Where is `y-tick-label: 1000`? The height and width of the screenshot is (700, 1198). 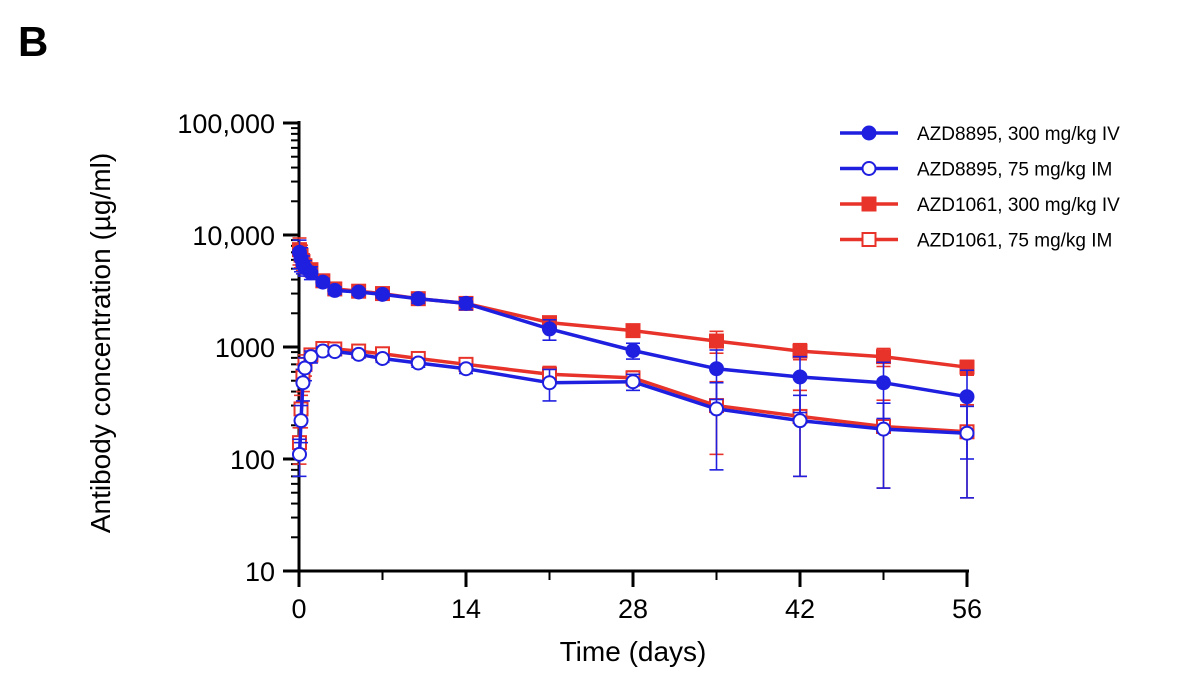 y-tick-label: 1000 is located at coordinates (245, 348).